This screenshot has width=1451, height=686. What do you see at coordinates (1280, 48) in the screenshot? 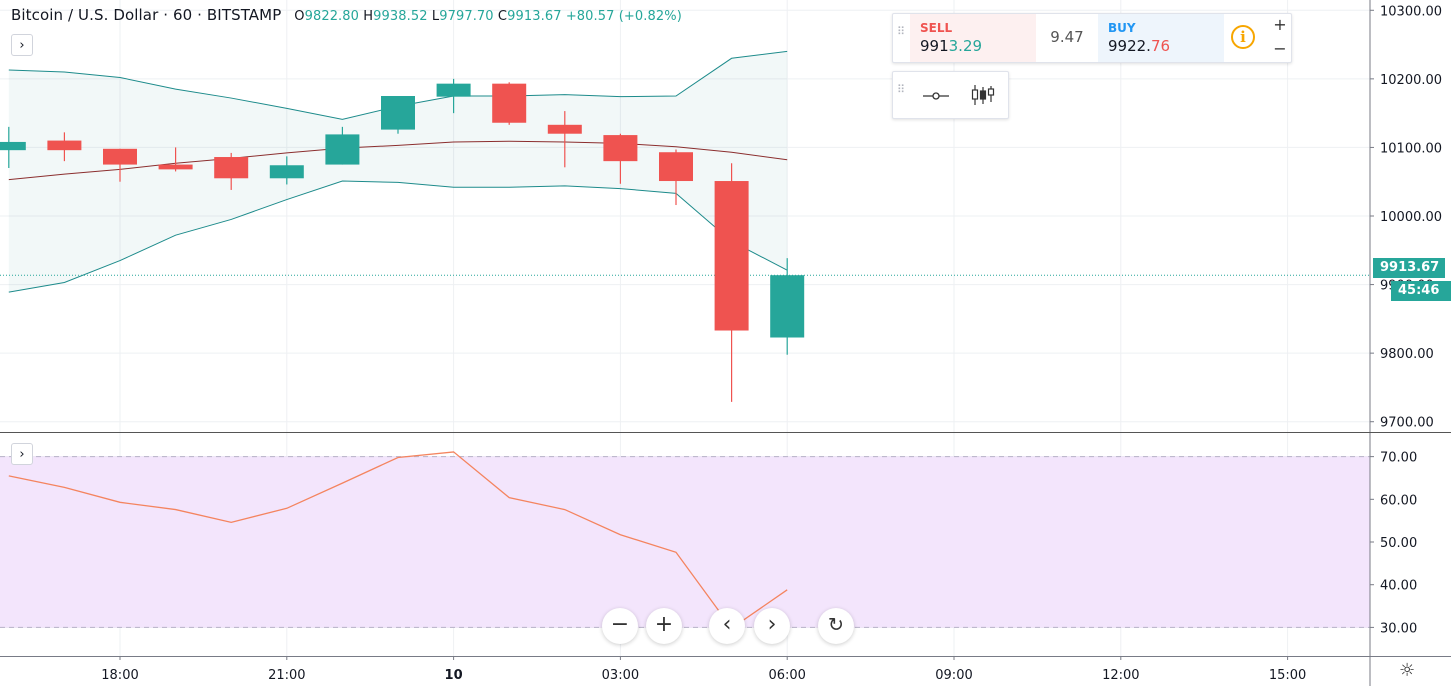
I see `zoom-out-icon: −` at bounding box center [1280, 48].